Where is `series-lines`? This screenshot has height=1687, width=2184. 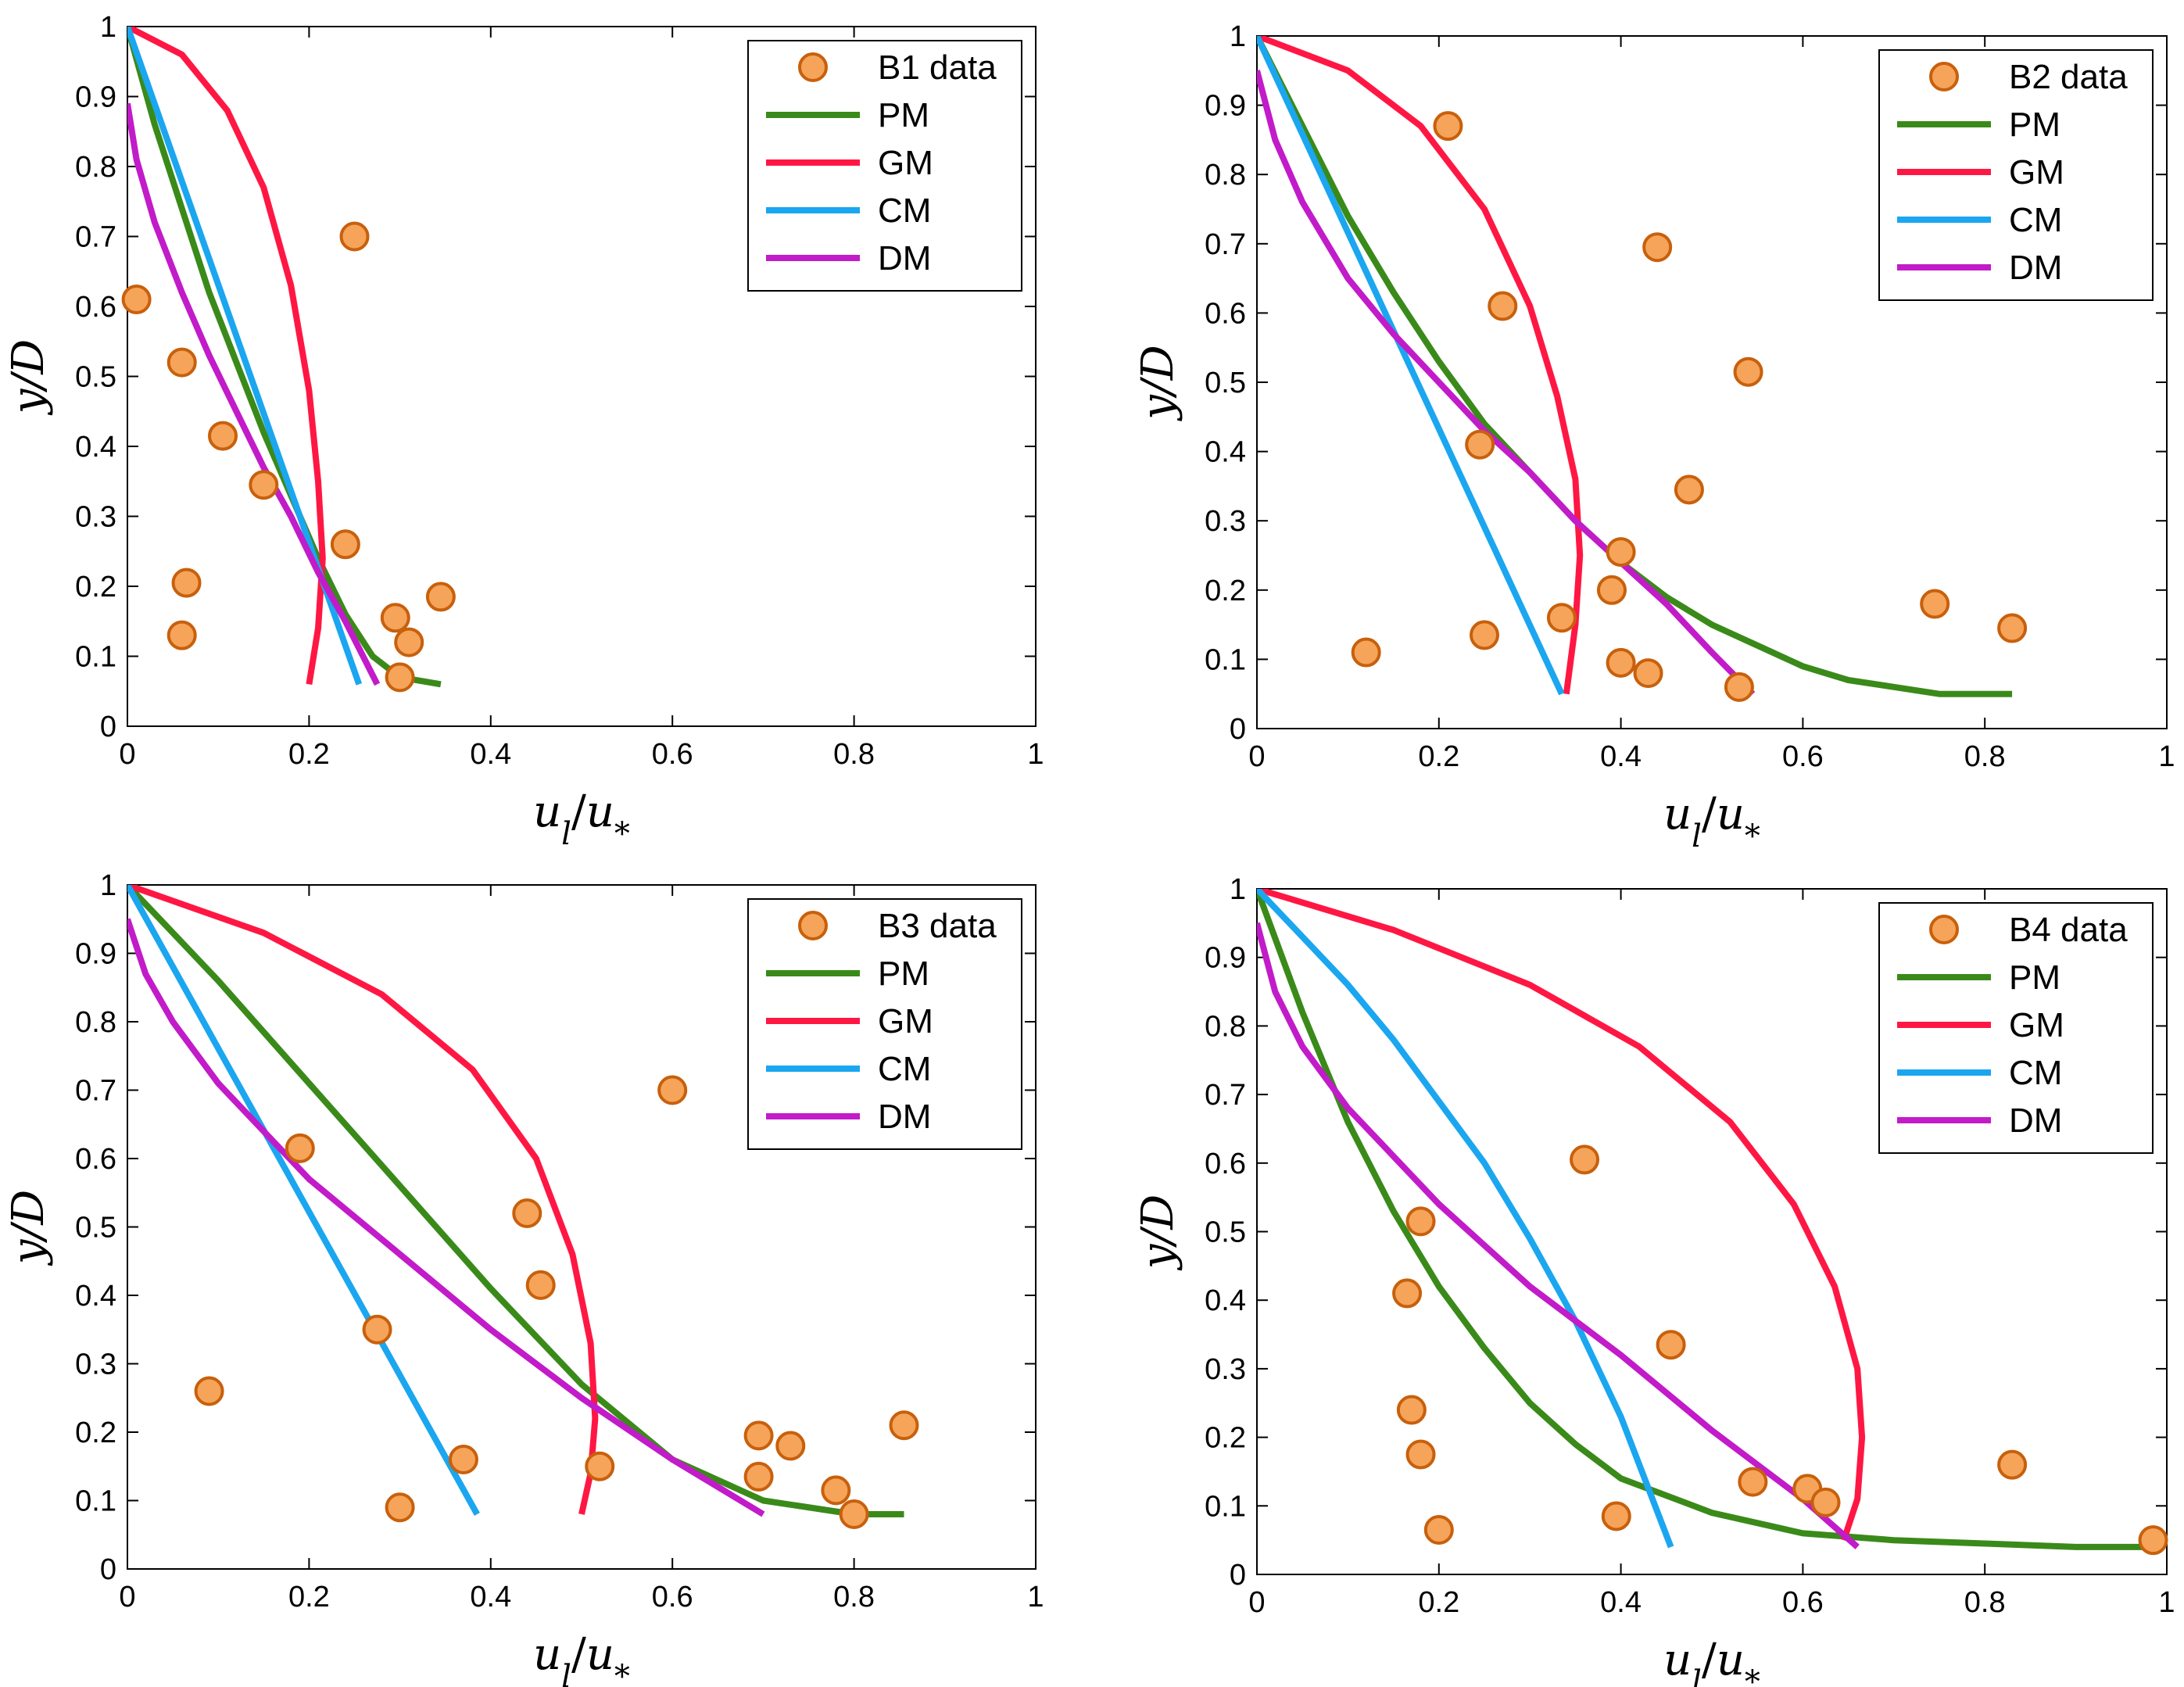 series-lines is located at coordinates (515, 1201).